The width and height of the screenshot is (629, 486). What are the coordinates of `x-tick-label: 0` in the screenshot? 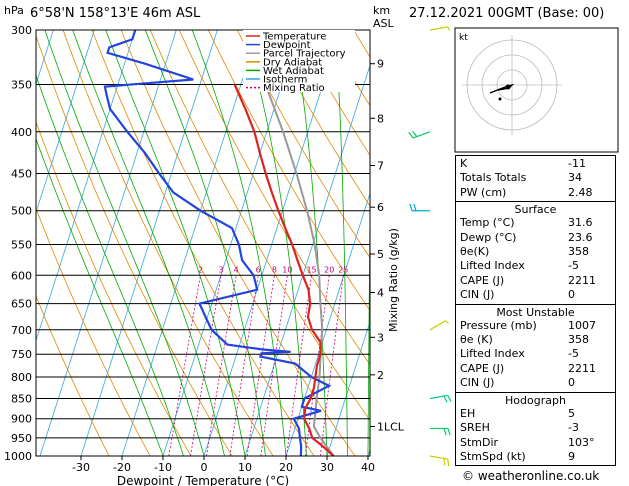 It's located at (204, 467).